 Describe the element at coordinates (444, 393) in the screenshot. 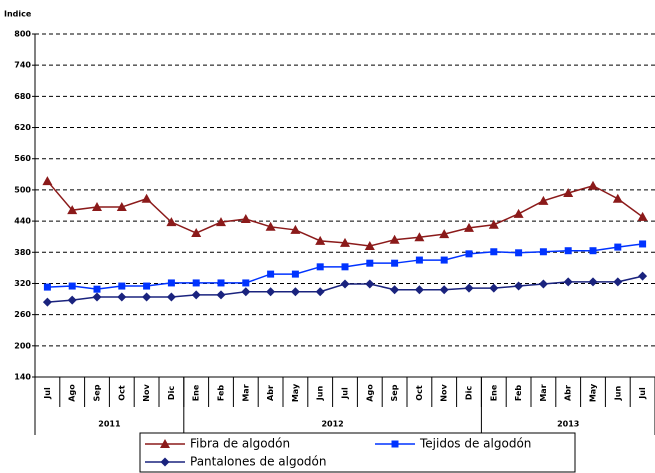

I see `x-tick-label: Nov` at that location.